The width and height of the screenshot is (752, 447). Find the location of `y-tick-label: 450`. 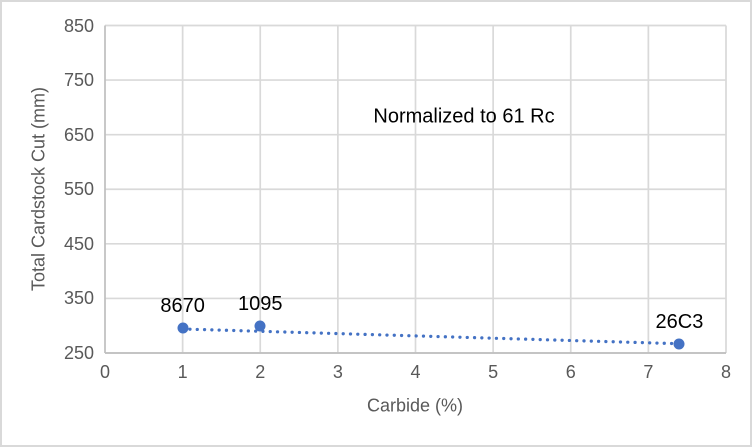

y-tick-label: 450 is located at coordinates (78, 243).